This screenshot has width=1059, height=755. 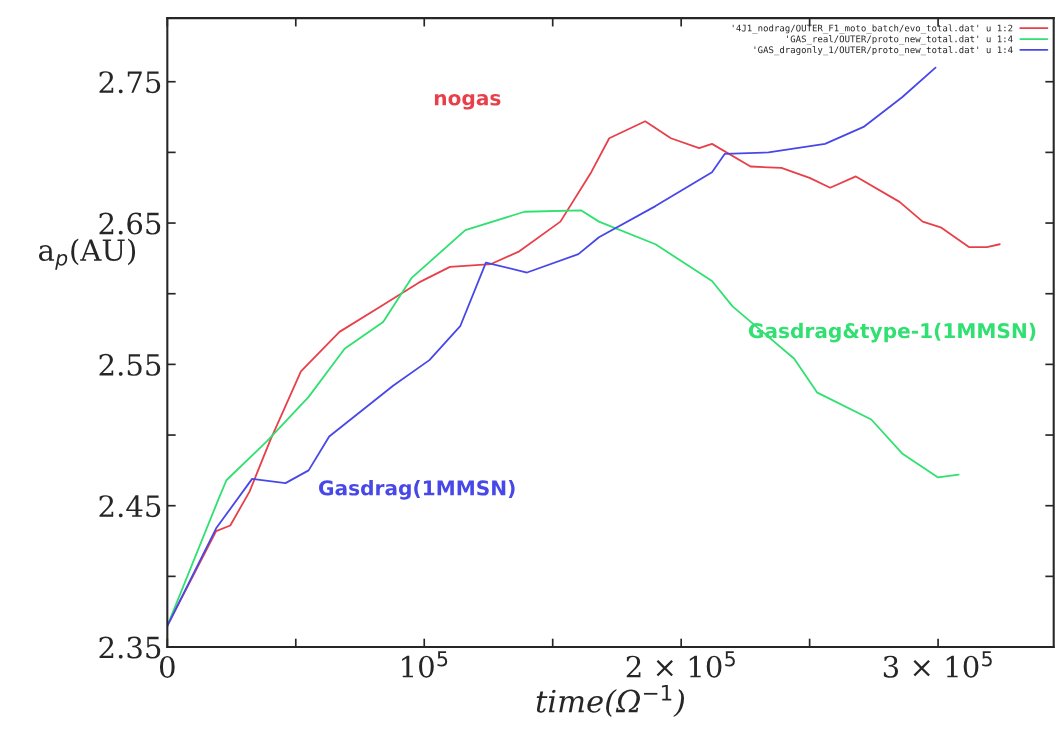 I want to click on y-tick-label: 2.45, so click(x=130, y=506).